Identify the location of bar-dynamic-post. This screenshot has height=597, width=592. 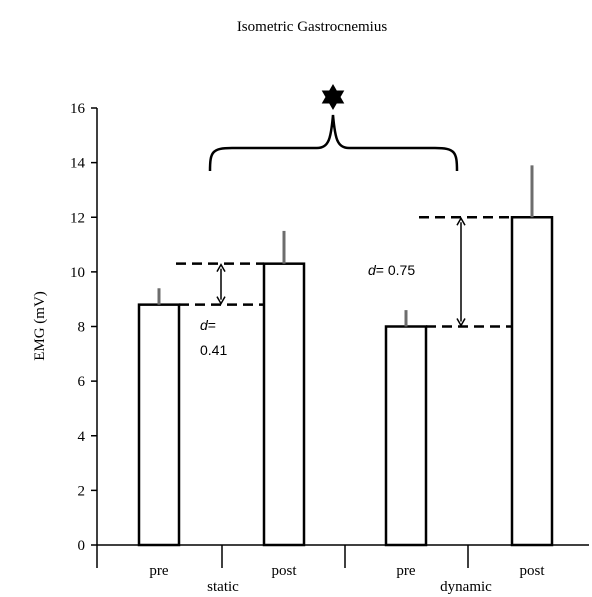
(532, 381).